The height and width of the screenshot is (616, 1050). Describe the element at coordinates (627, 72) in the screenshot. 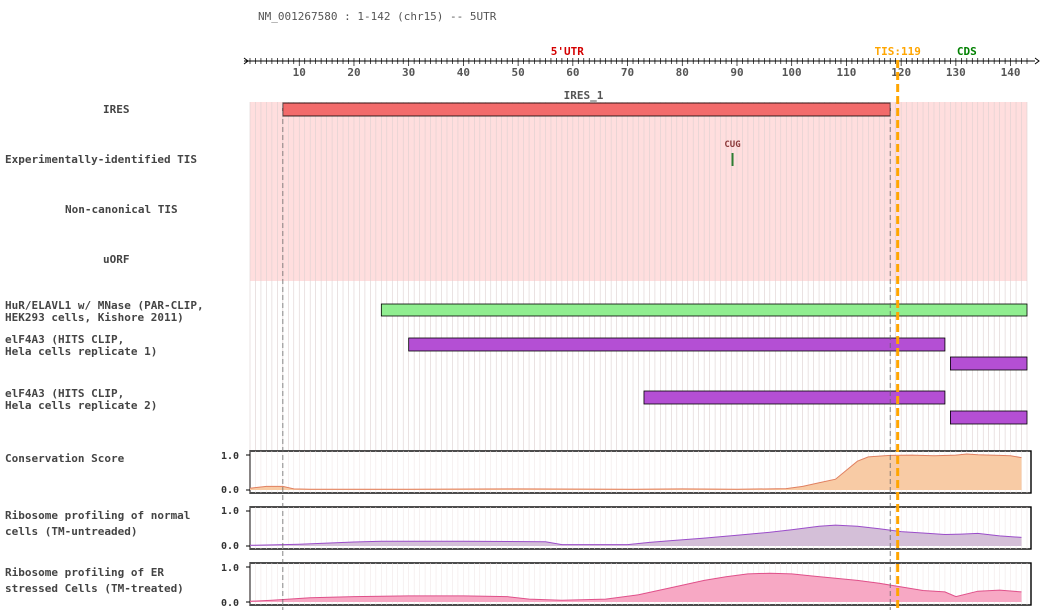

I see `axis-tick-label: 70` at that location.